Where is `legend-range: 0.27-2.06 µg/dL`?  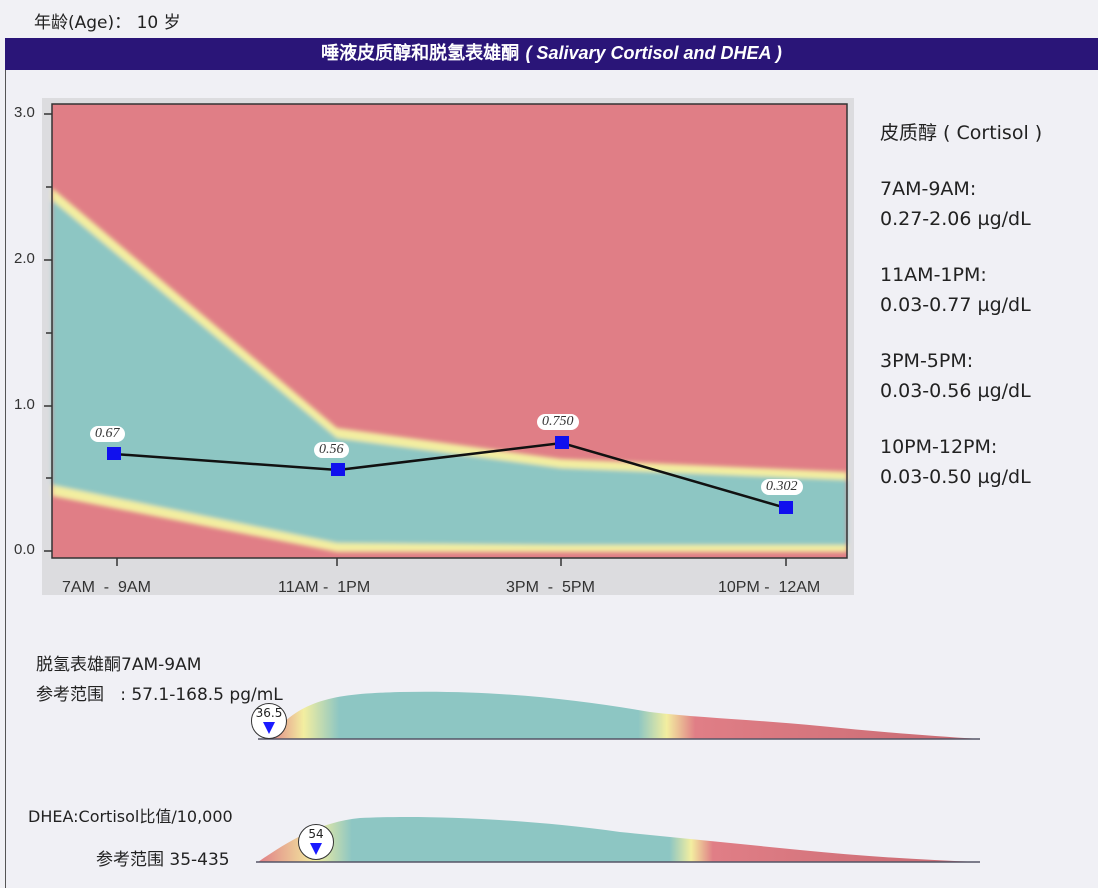 legend-range: 0.27-2.06 µg/dL is located at coordinates (955, 219).